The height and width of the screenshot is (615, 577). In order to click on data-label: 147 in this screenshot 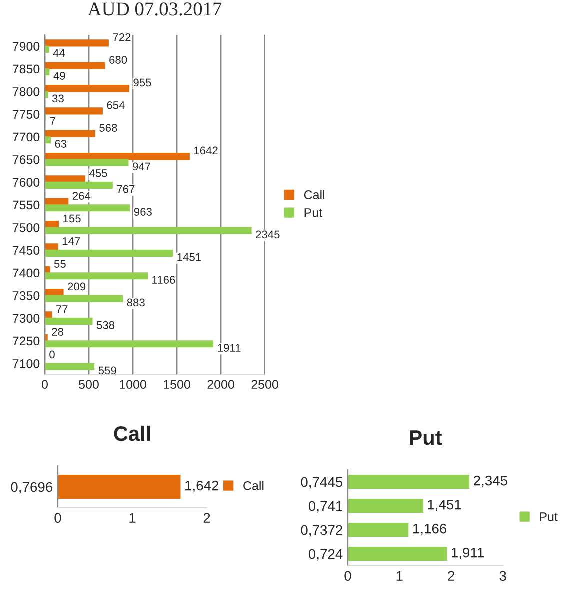, I will do `click(71, 242)`.